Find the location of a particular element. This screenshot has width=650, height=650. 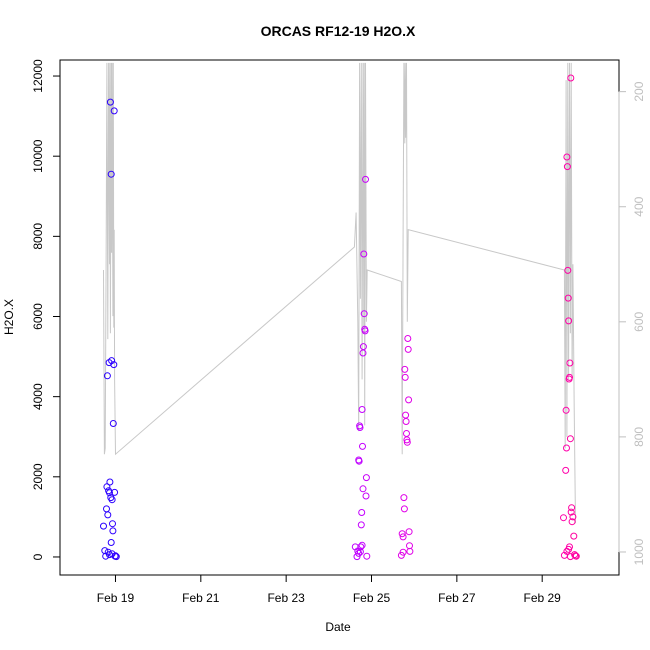

y-tick-label-right: 800 is located at coordinates (639, 437).